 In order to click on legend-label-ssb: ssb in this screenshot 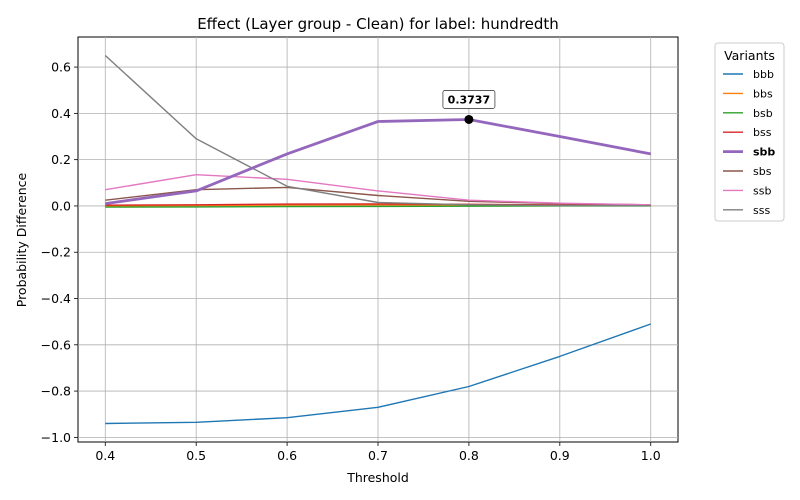, I will do `click(762, 190)`.